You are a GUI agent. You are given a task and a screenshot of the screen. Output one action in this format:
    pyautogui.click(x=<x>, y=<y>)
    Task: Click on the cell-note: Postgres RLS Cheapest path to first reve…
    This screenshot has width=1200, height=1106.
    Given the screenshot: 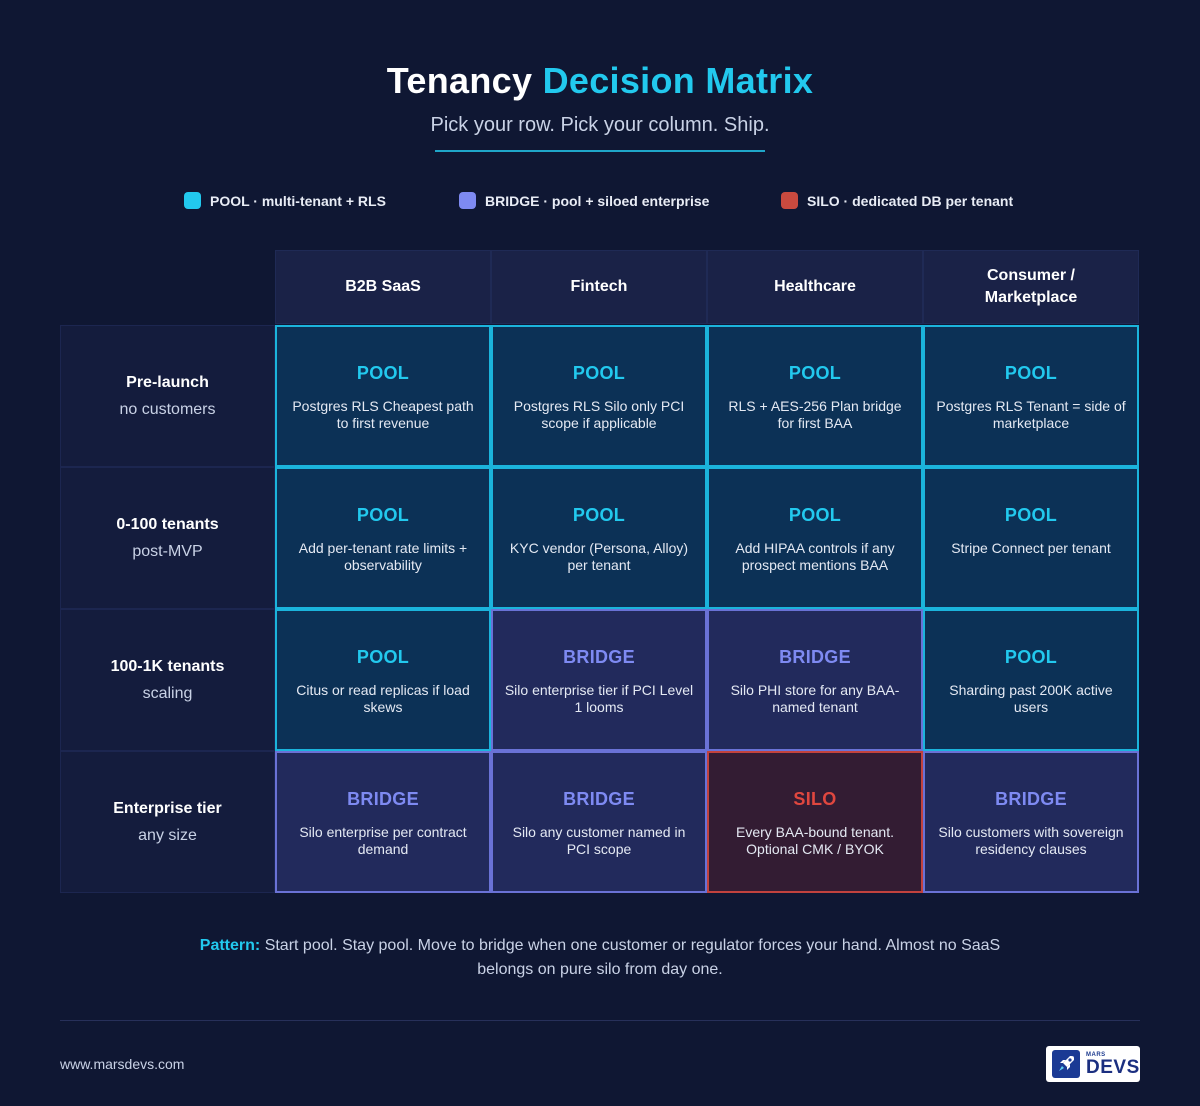 What is the action you would take?
    pyautogui.click(x=383, y=414)
    